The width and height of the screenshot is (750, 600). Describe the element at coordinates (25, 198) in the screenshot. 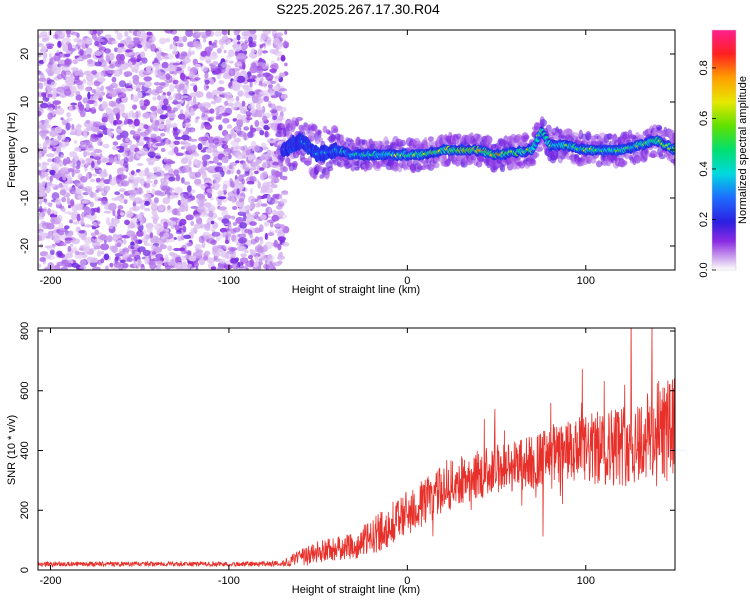

I see `y-tick-label: -10` at that location.